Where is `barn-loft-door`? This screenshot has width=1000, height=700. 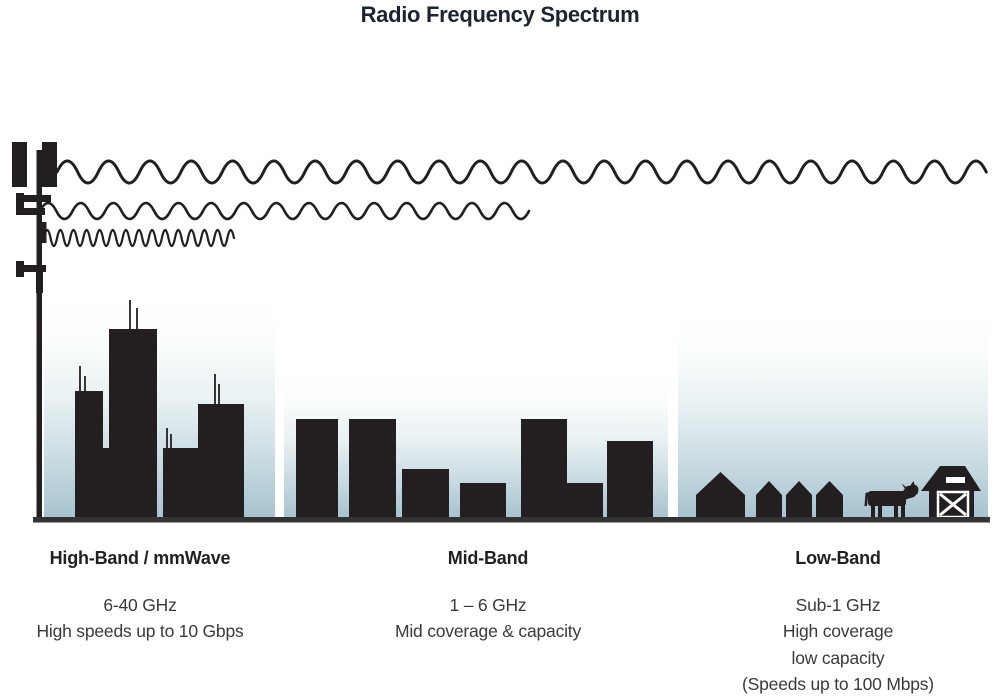
barn-loft-door is located at coordinates (955, 480).